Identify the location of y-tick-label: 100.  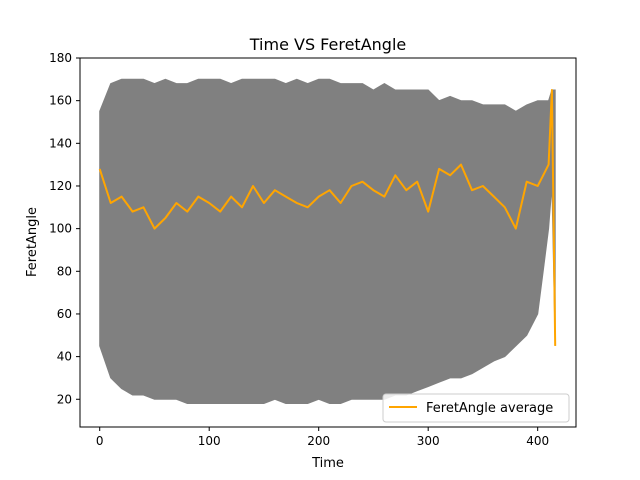
(60, 229).